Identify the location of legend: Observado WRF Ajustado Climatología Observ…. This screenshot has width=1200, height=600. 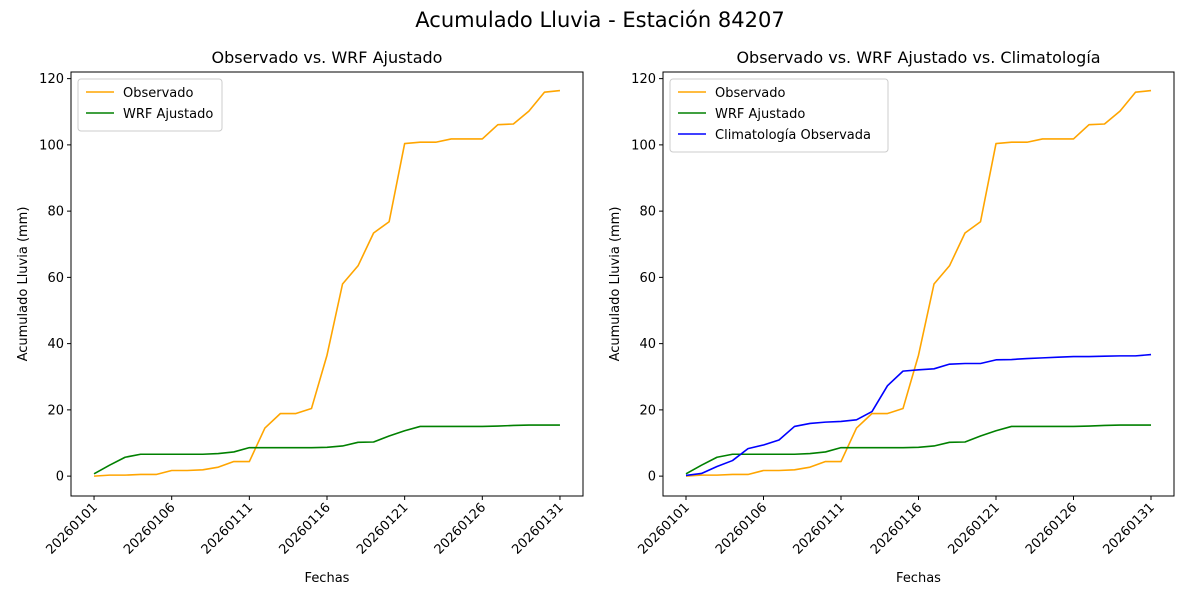
(779, 115).